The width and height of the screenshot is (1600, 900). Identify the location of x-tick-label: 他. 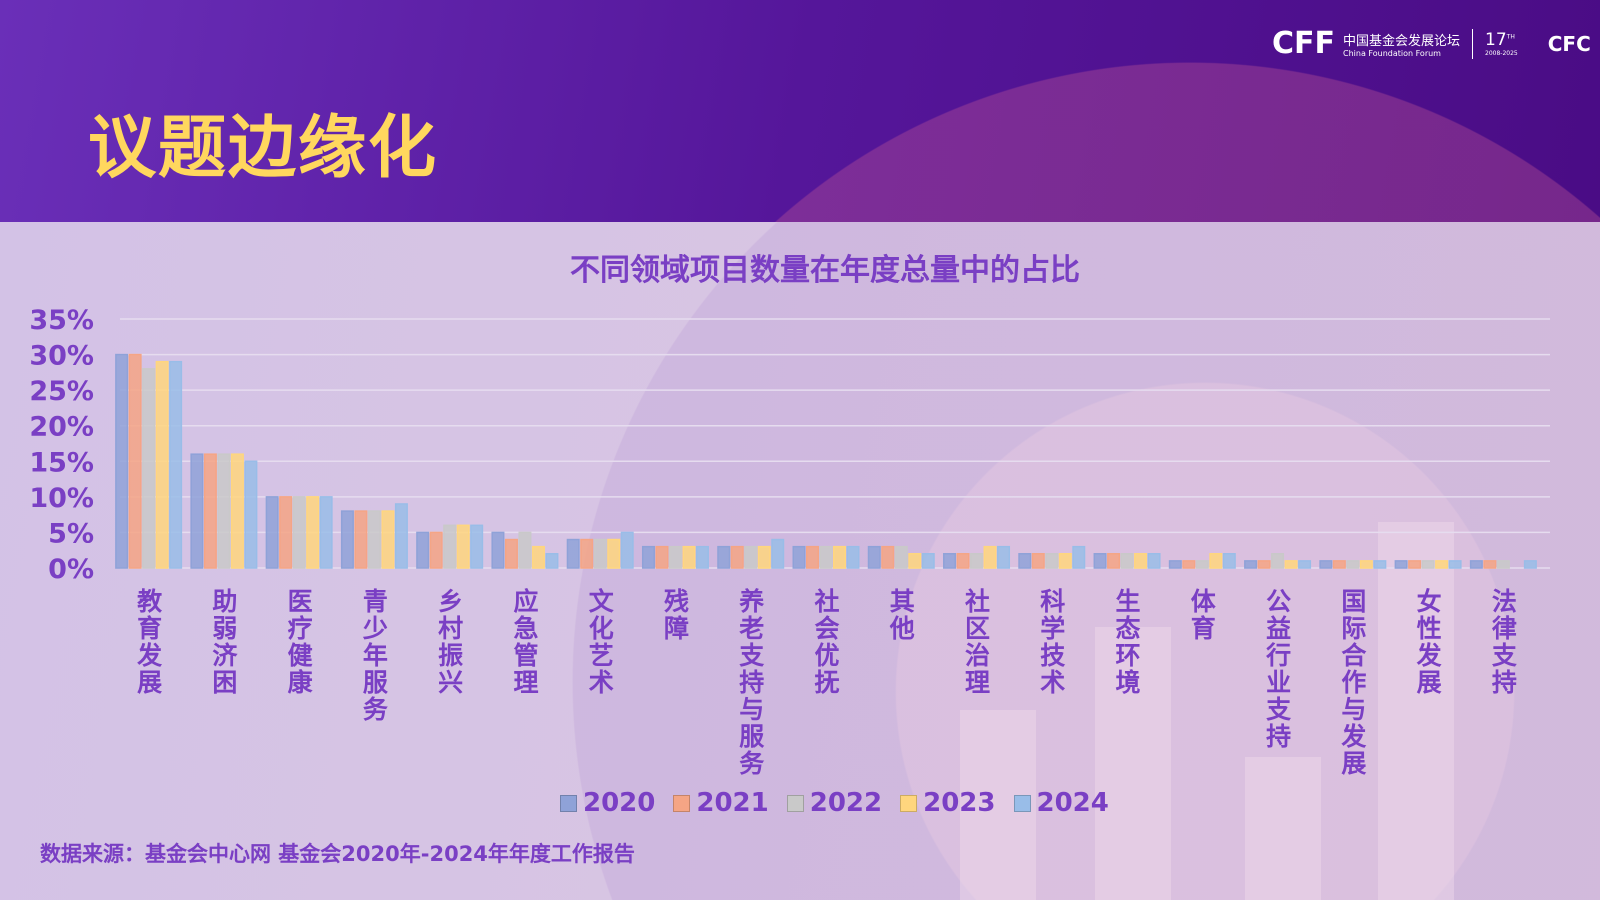
(902, 628).